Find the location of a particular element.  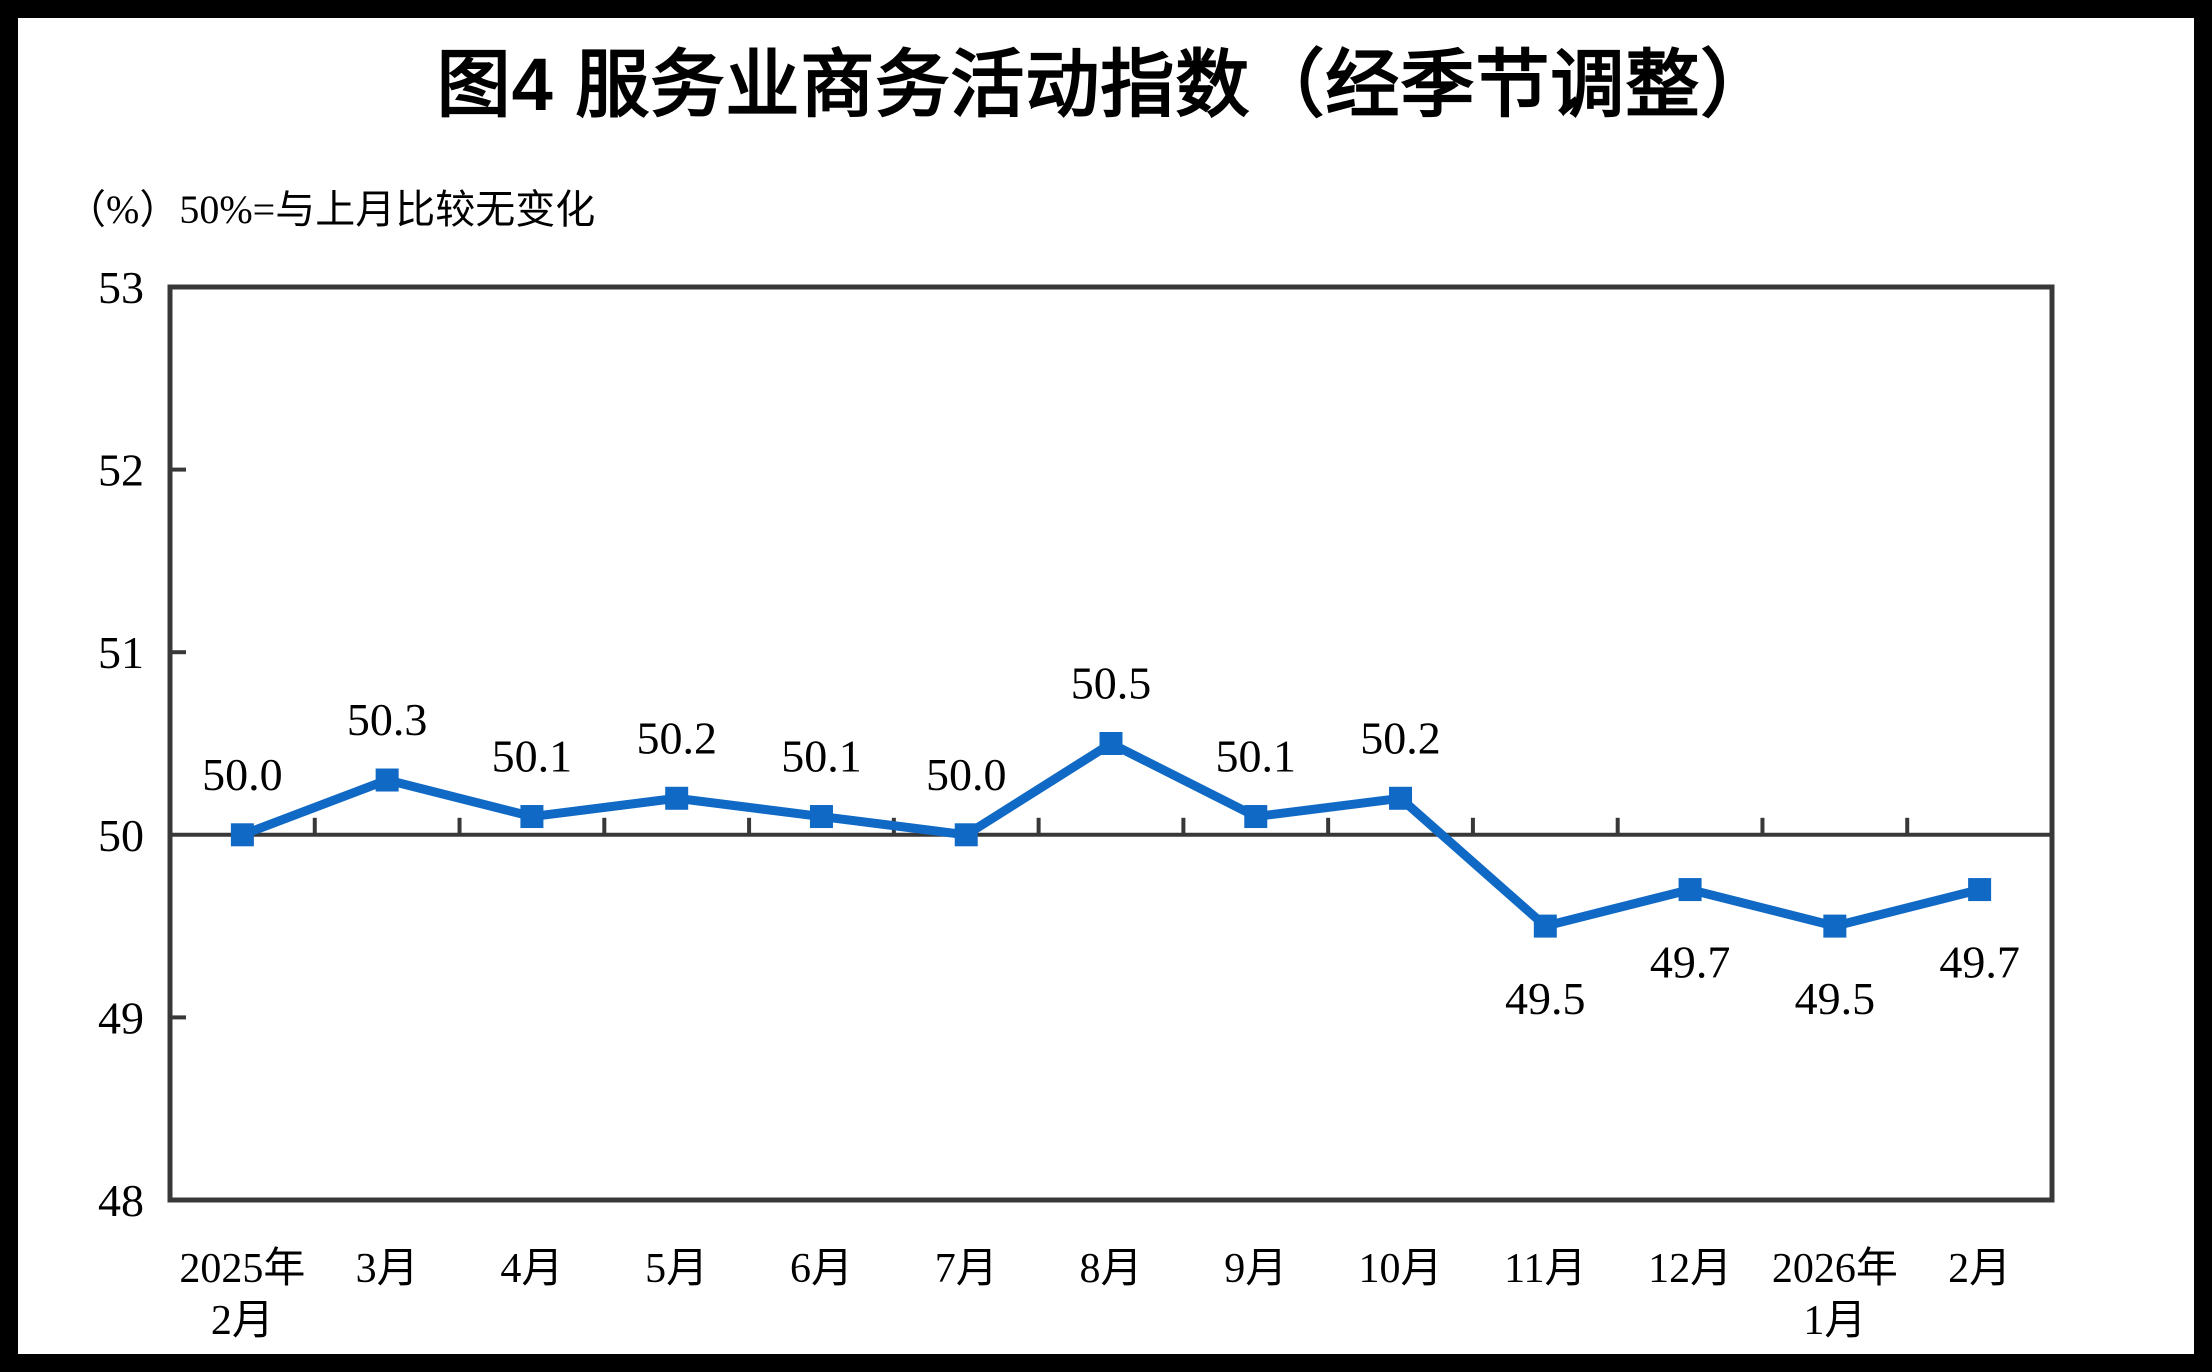

x-category-label: 5月 is located at coordinates (676, 1269).